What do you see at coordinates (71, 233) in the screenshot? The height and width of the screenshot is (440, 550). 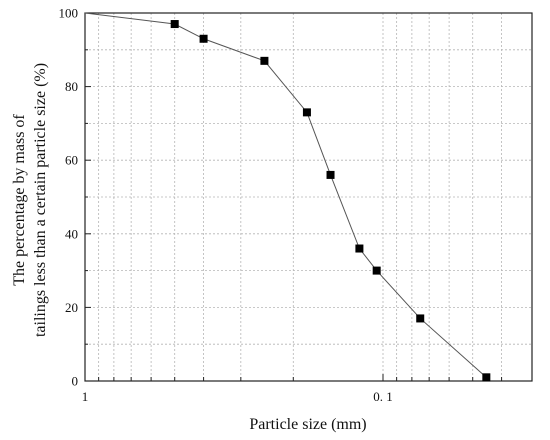 I see `y-tick-label: 40` at bounding box center [71, 233].